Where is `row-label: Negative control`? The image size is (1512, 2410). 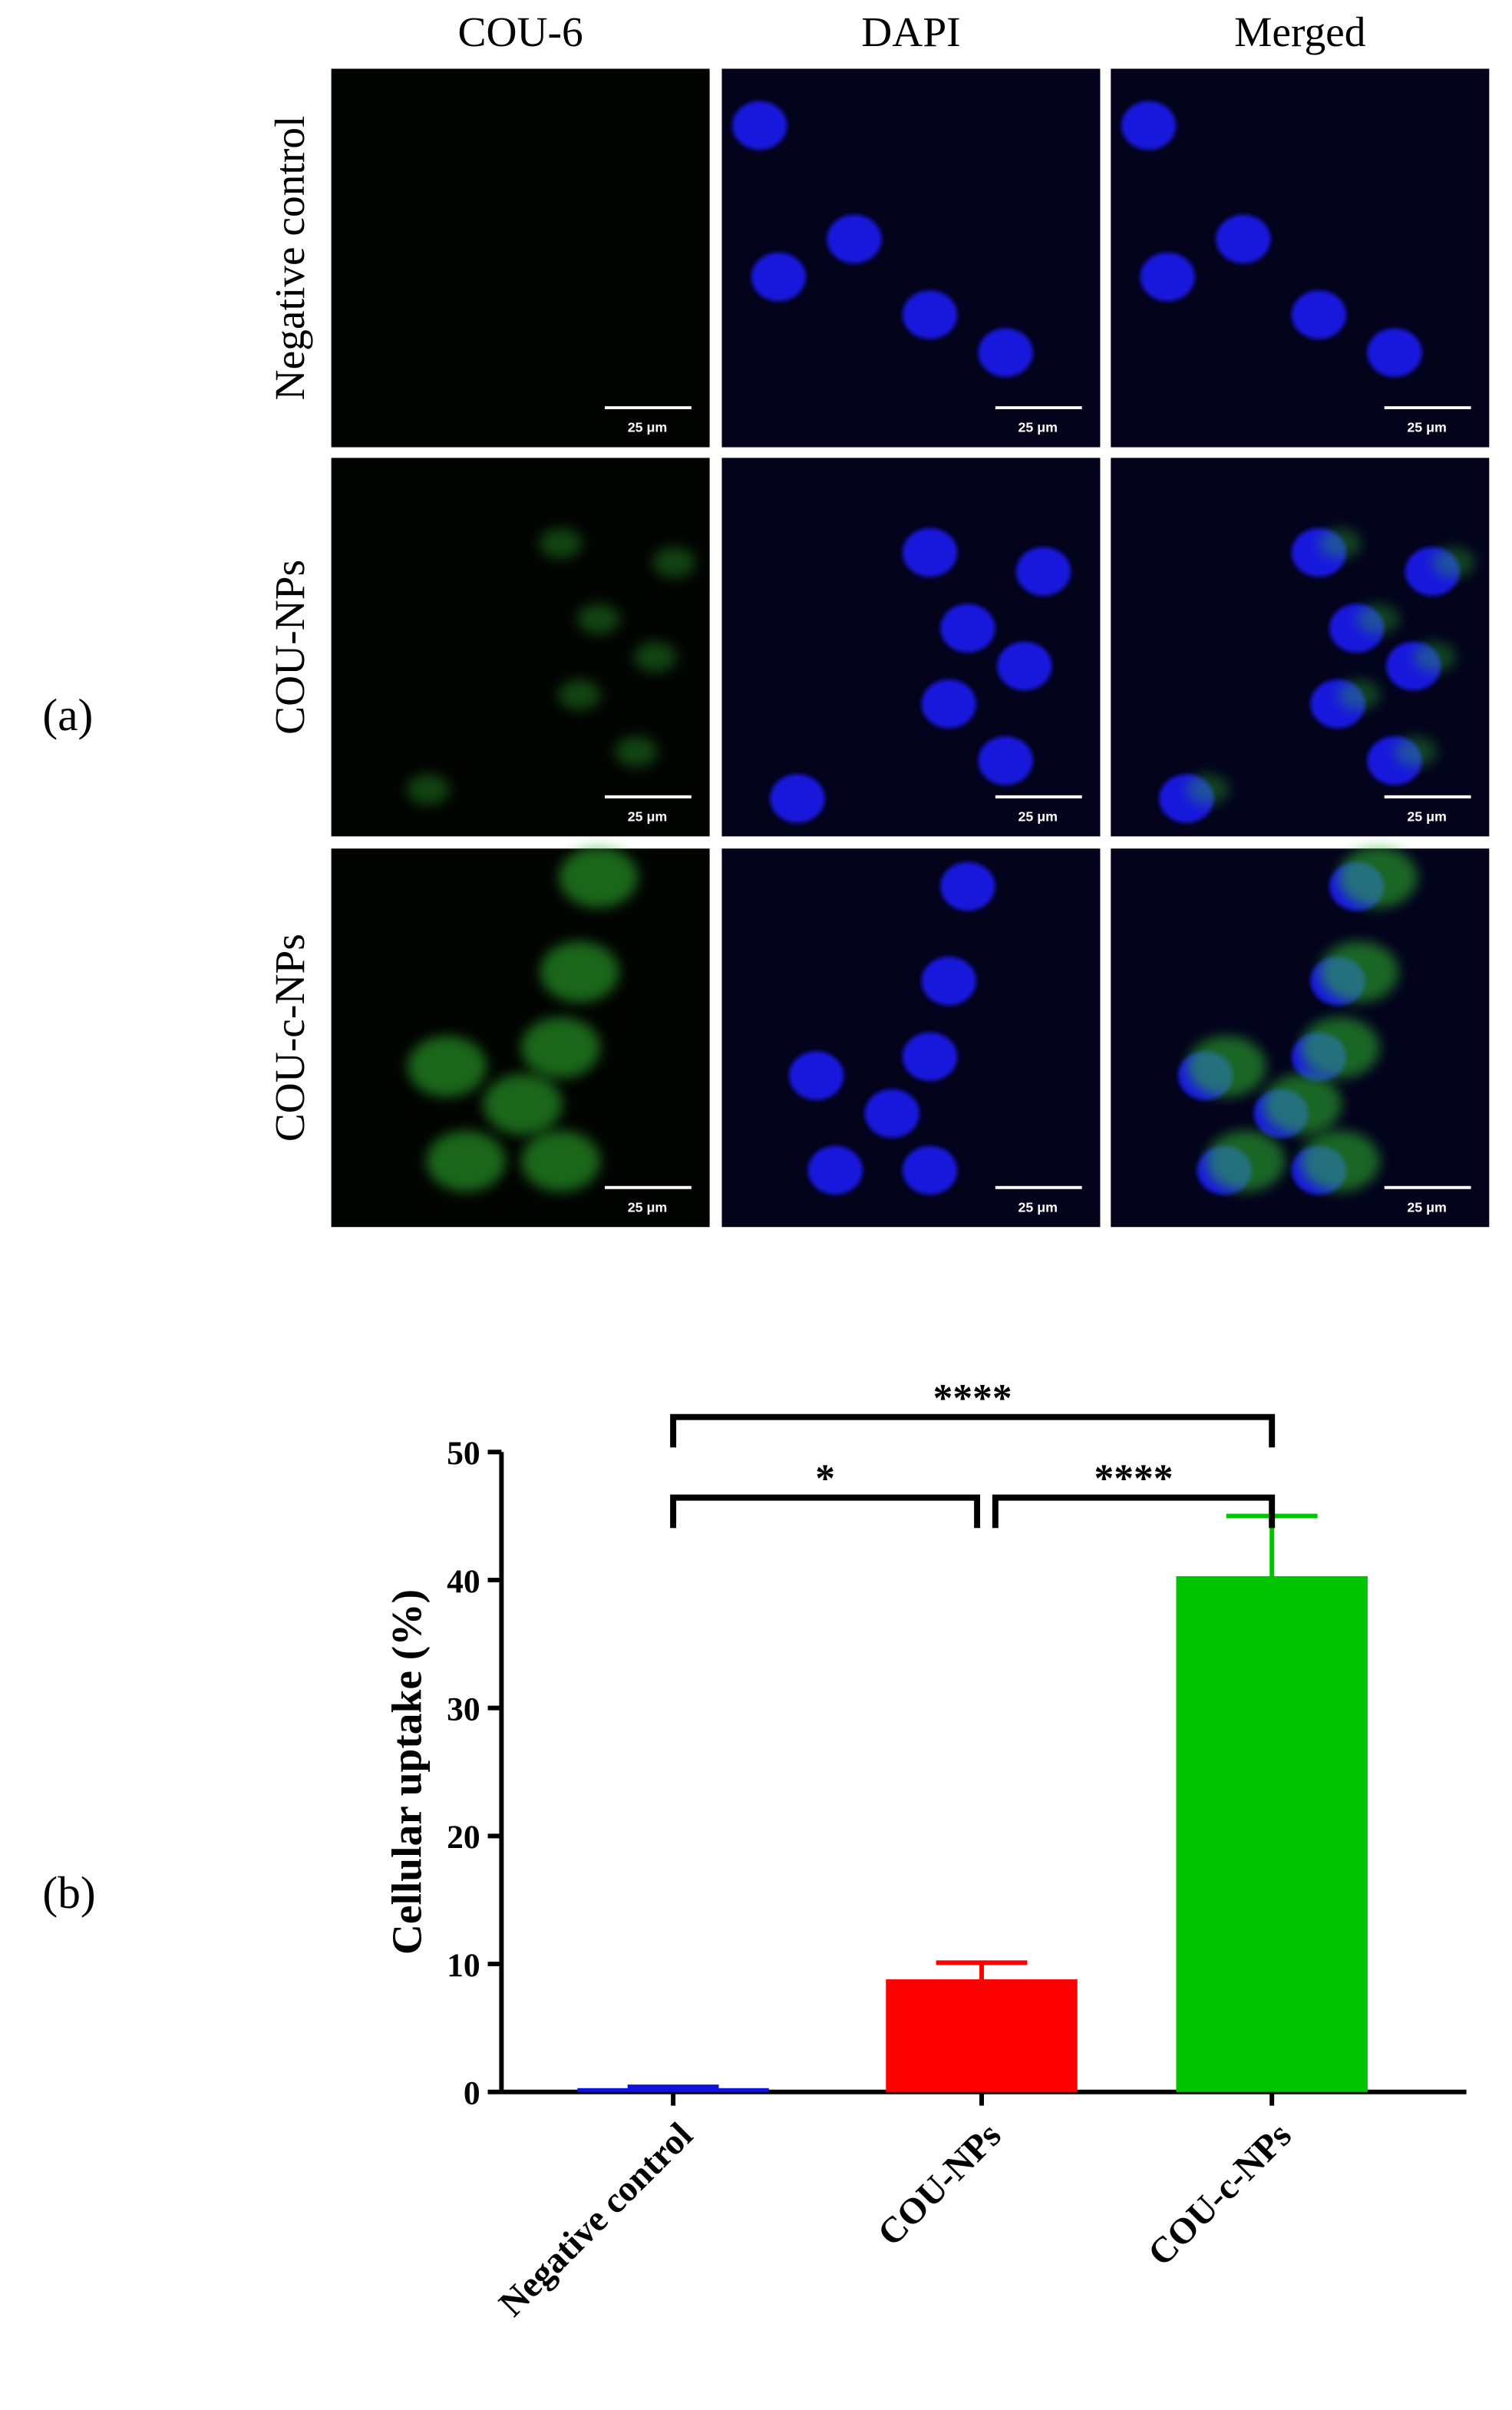
row-label: Negative control is located at coordinates (290, 258).